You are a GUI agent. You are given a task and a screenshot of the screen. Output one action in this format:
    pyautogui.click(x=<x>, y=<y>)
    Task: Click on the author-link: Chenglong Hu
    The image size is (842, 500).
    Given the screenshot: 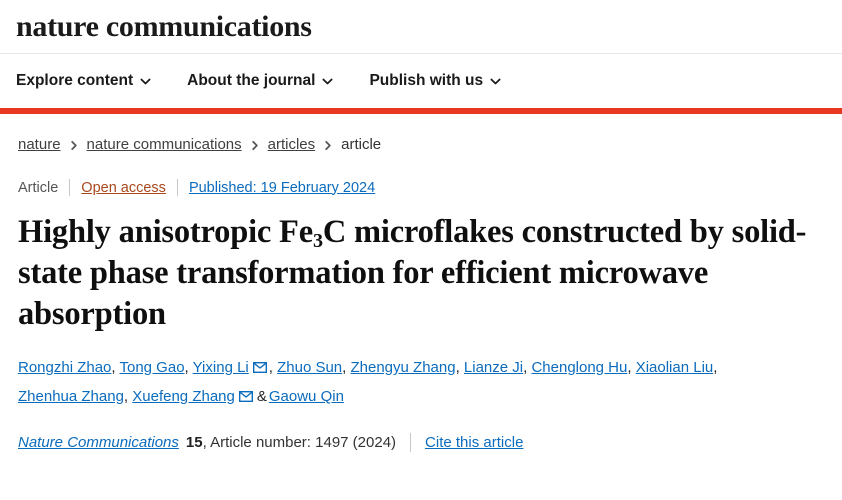 What is the action you would take?
    pyautogui.click(x=579, y=367)
    